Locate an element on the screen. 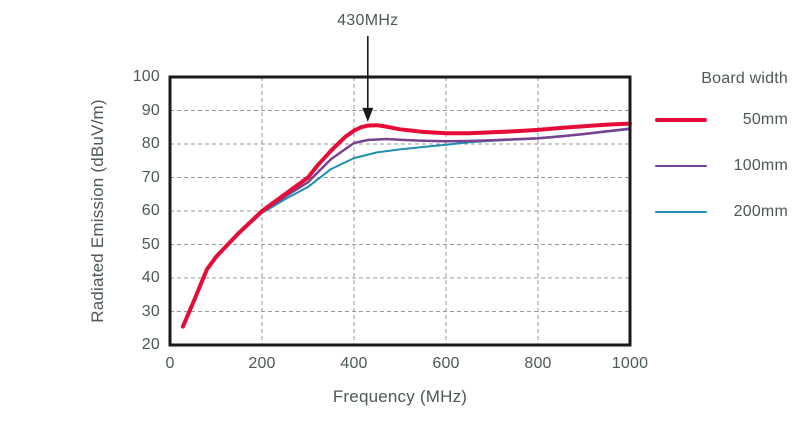 This screenshot has height=421, width=801. y-tick-label: 90 is located at coordinates (150, 110).